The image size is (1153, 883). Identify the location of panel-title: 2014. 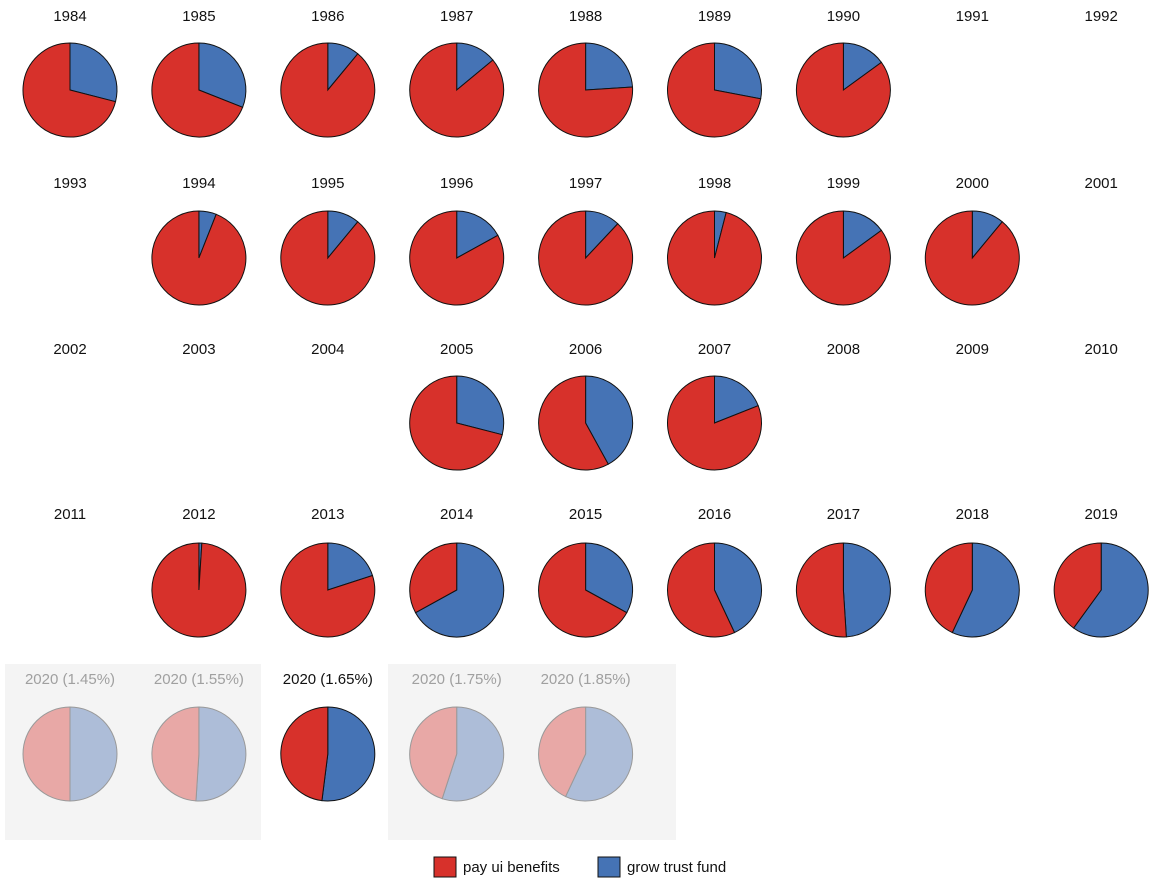
(456, 514).